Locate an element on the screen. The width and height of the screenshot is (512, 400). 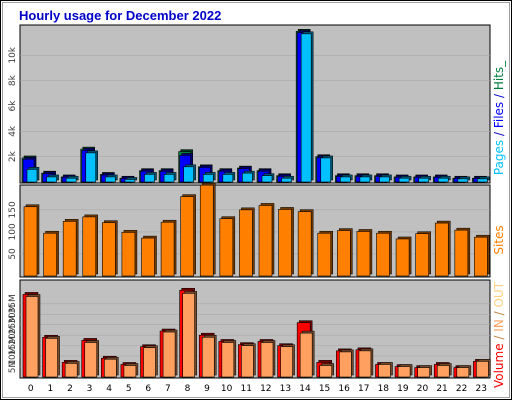
x-tick-label: 18 is located at coordinates (384, 389).